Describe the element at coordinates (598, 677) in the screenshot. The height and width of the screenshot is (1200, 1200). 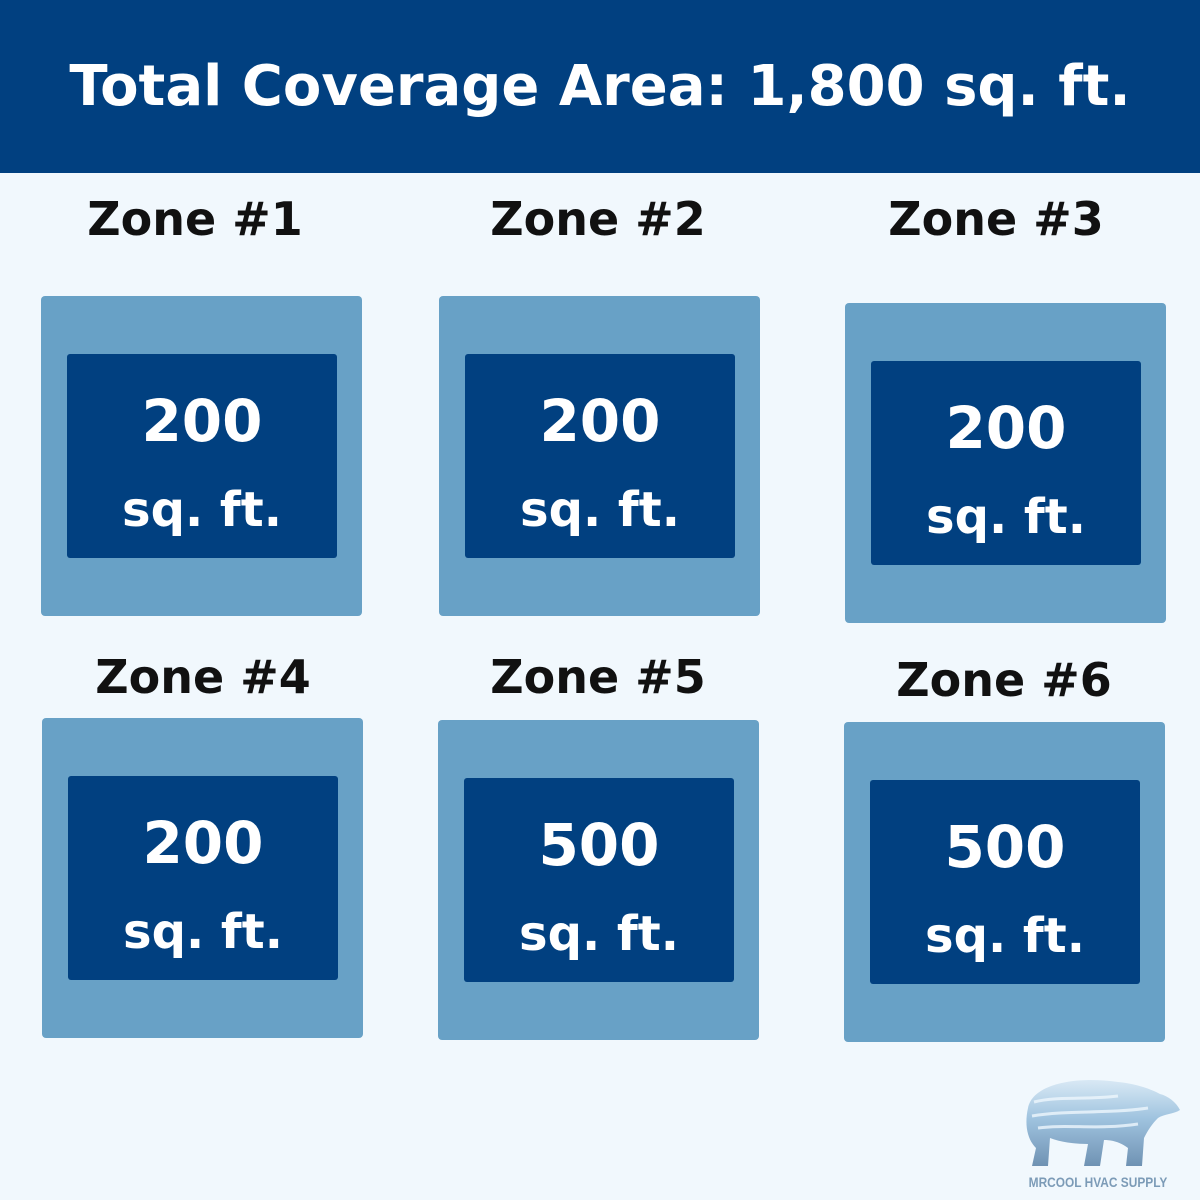
I see `zone-5-label: Zone #5` at that location.